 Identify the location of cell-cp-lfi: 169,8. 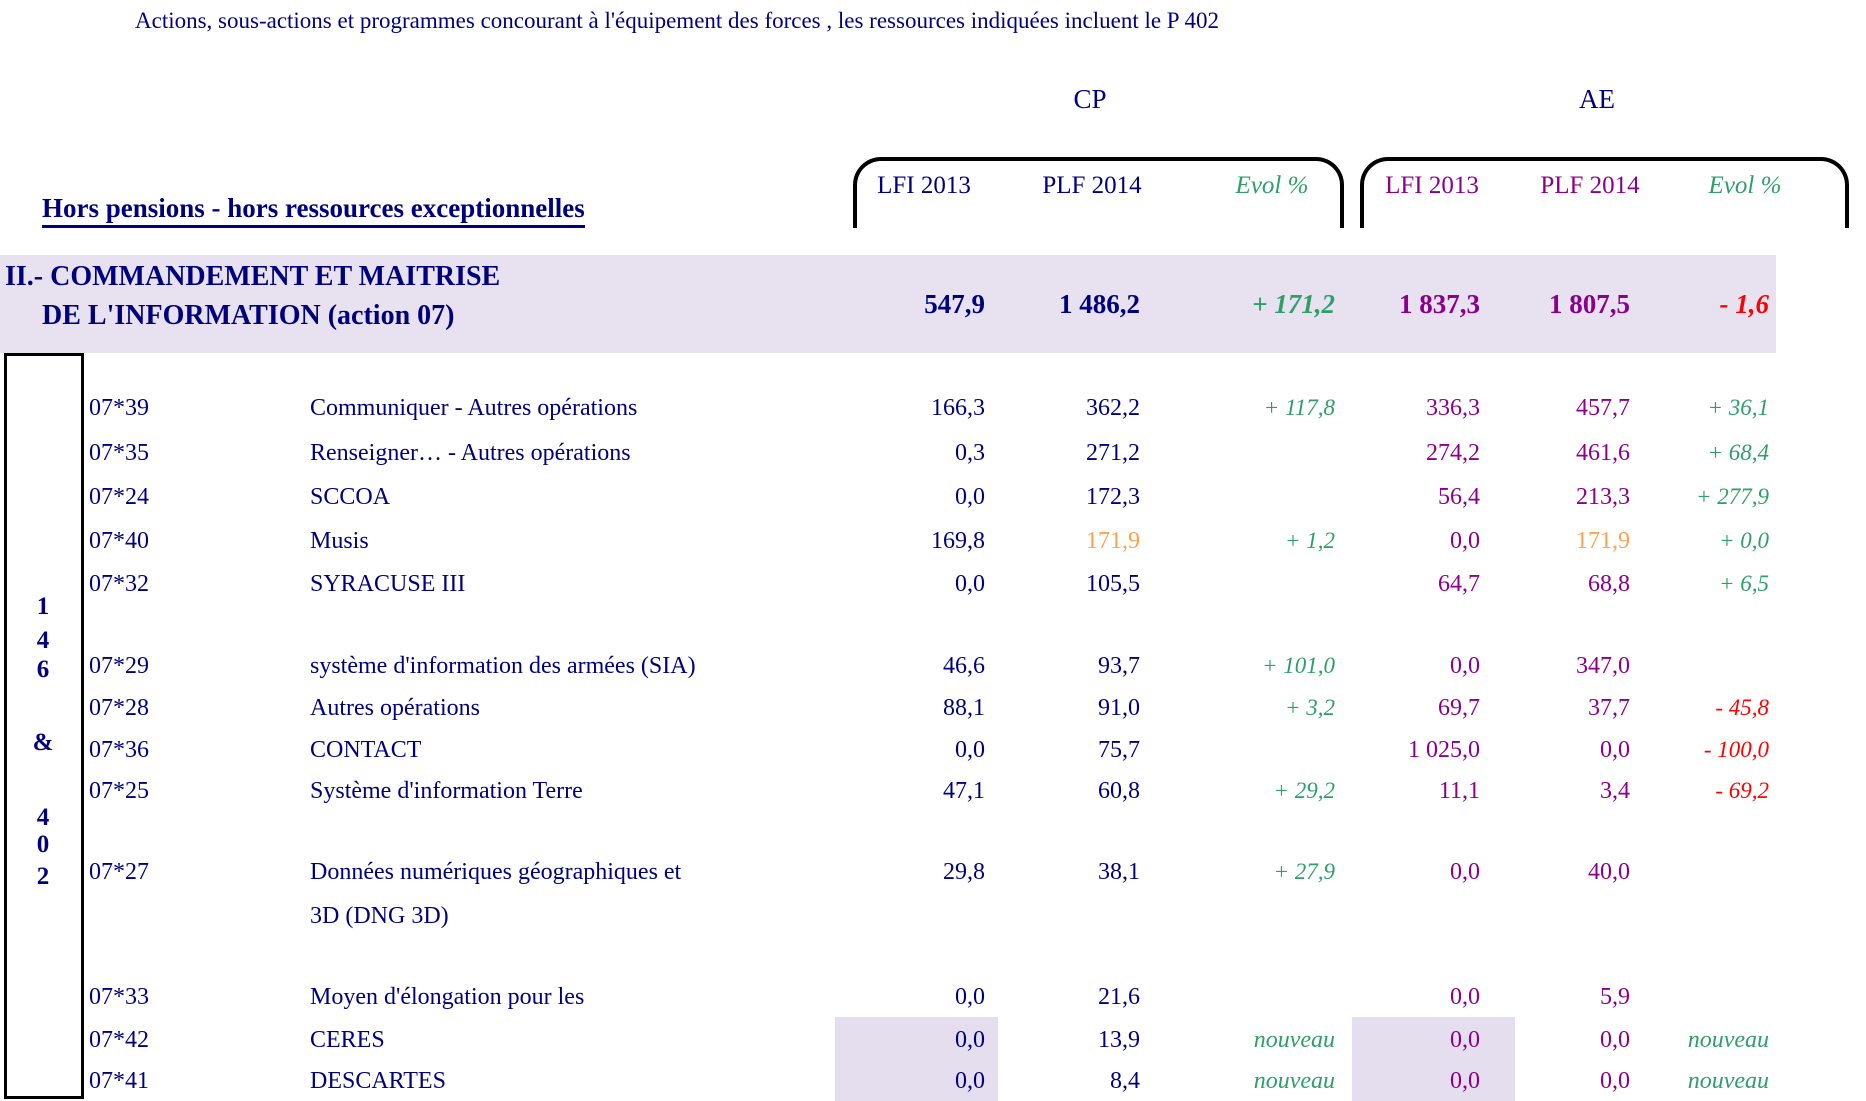
(958, 541).